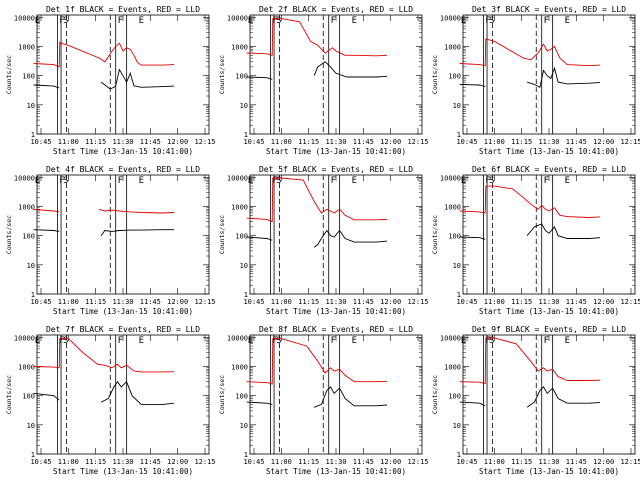 Image resolution: width=640 pixels, height=484 pixels. Describe the element at coordinates (549, 329) in the screenshot. I see `chart-title: Det 9f BLACK = Events, RED = LLD` at that location.